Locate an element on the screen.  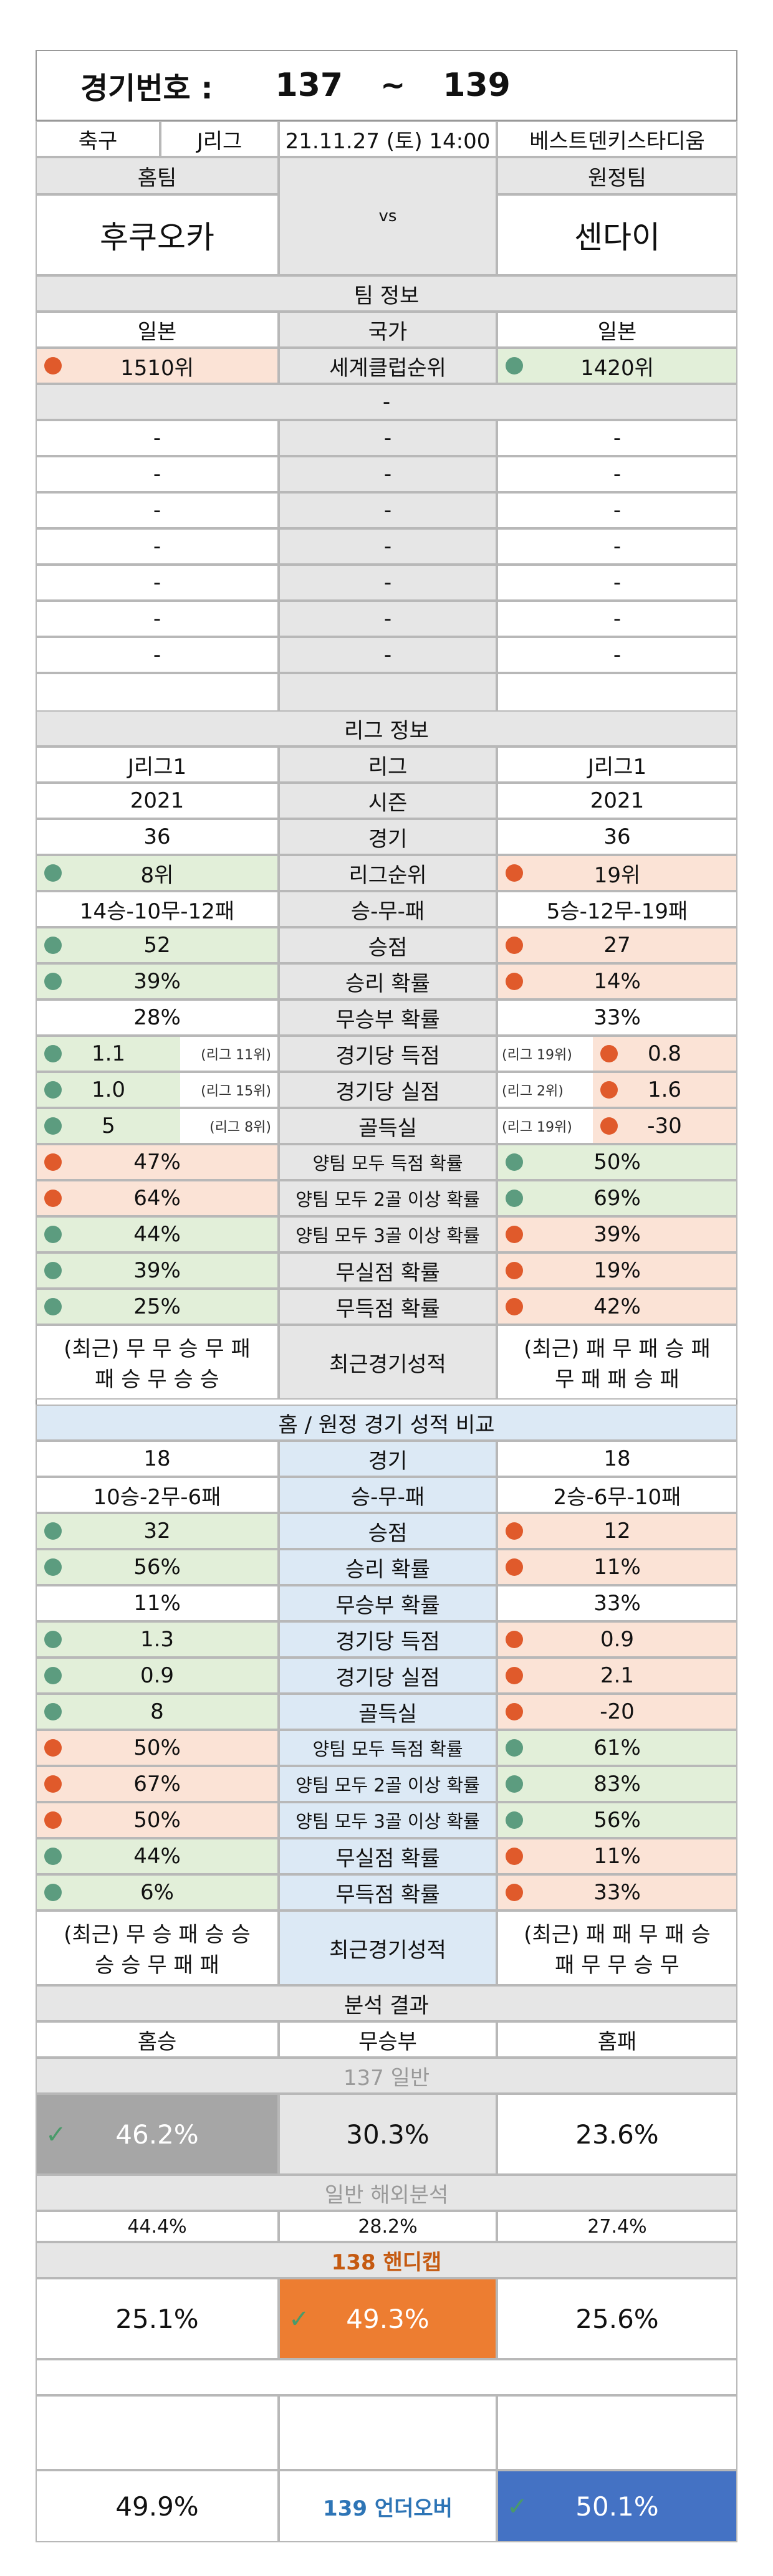
home-league-value-text: 1.1 is located at coordinates (109, 1053).